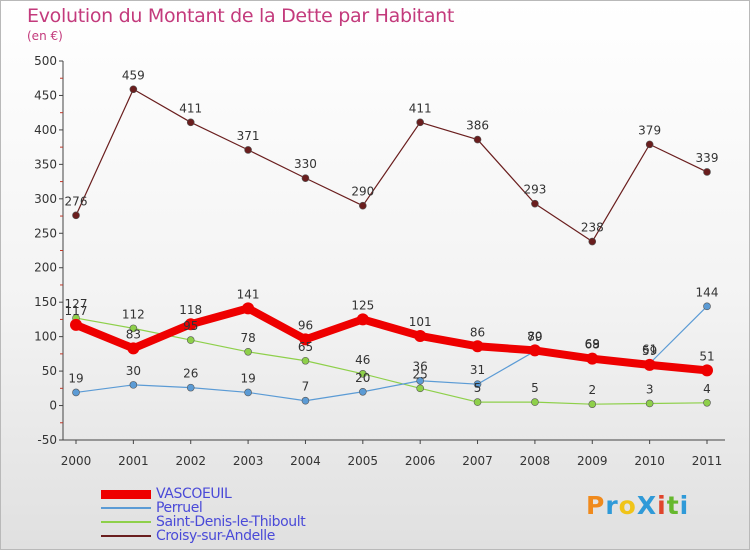 The image size is (750, 550). Describe the element at coordinates (248, 461) in the screenshot. I see `x-tick-label: 2003` at that location.